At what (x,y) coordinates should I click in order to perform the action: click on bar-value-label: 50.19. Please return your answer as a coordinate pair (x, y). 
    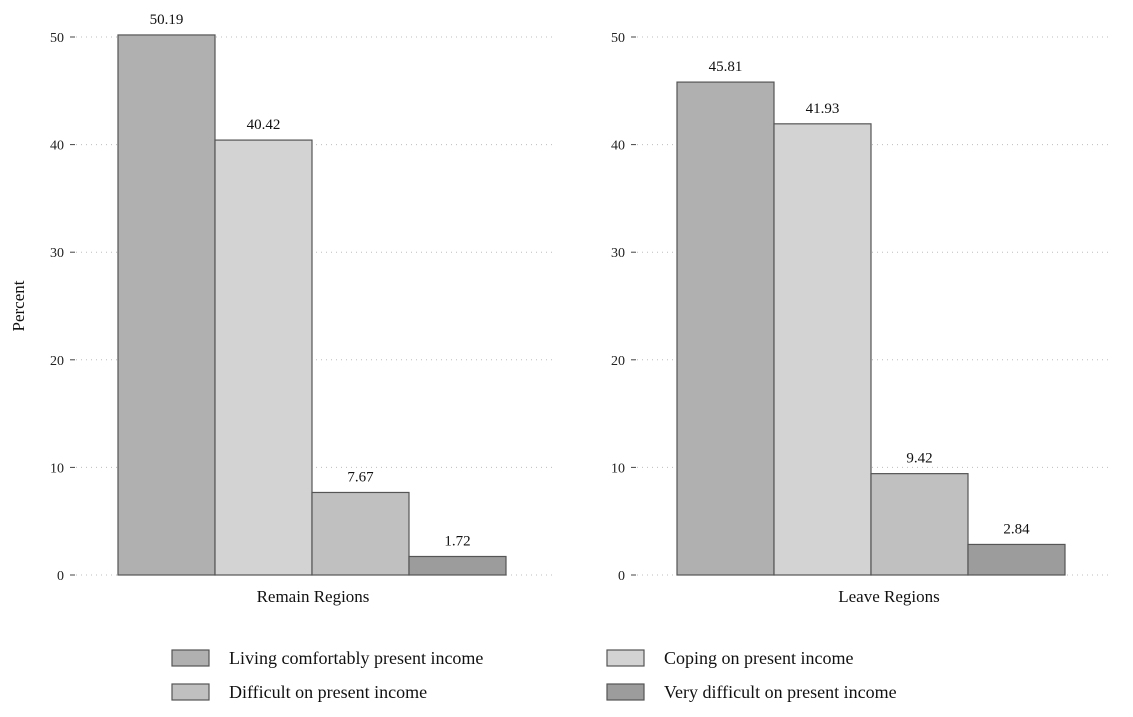
    Looking at the image, I should click on (167, 20).